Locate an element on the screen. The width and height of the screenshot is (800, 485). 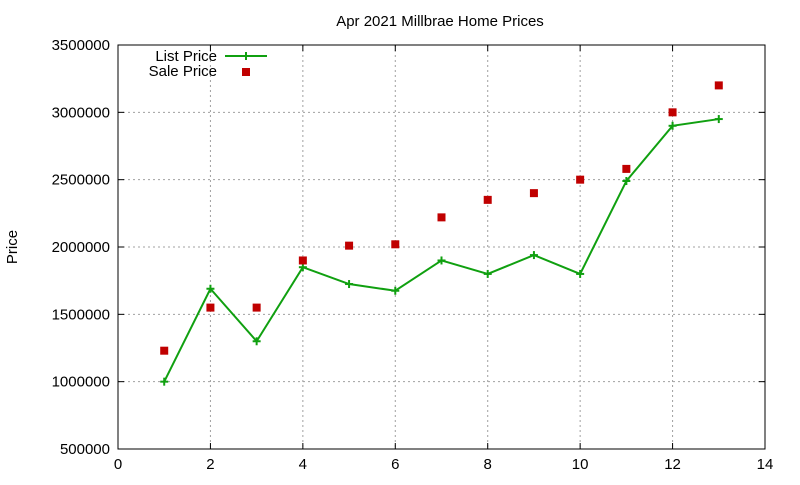
chart-title: Apr 2021 Millbrae Home Prices is located at coordinates (440, 21).